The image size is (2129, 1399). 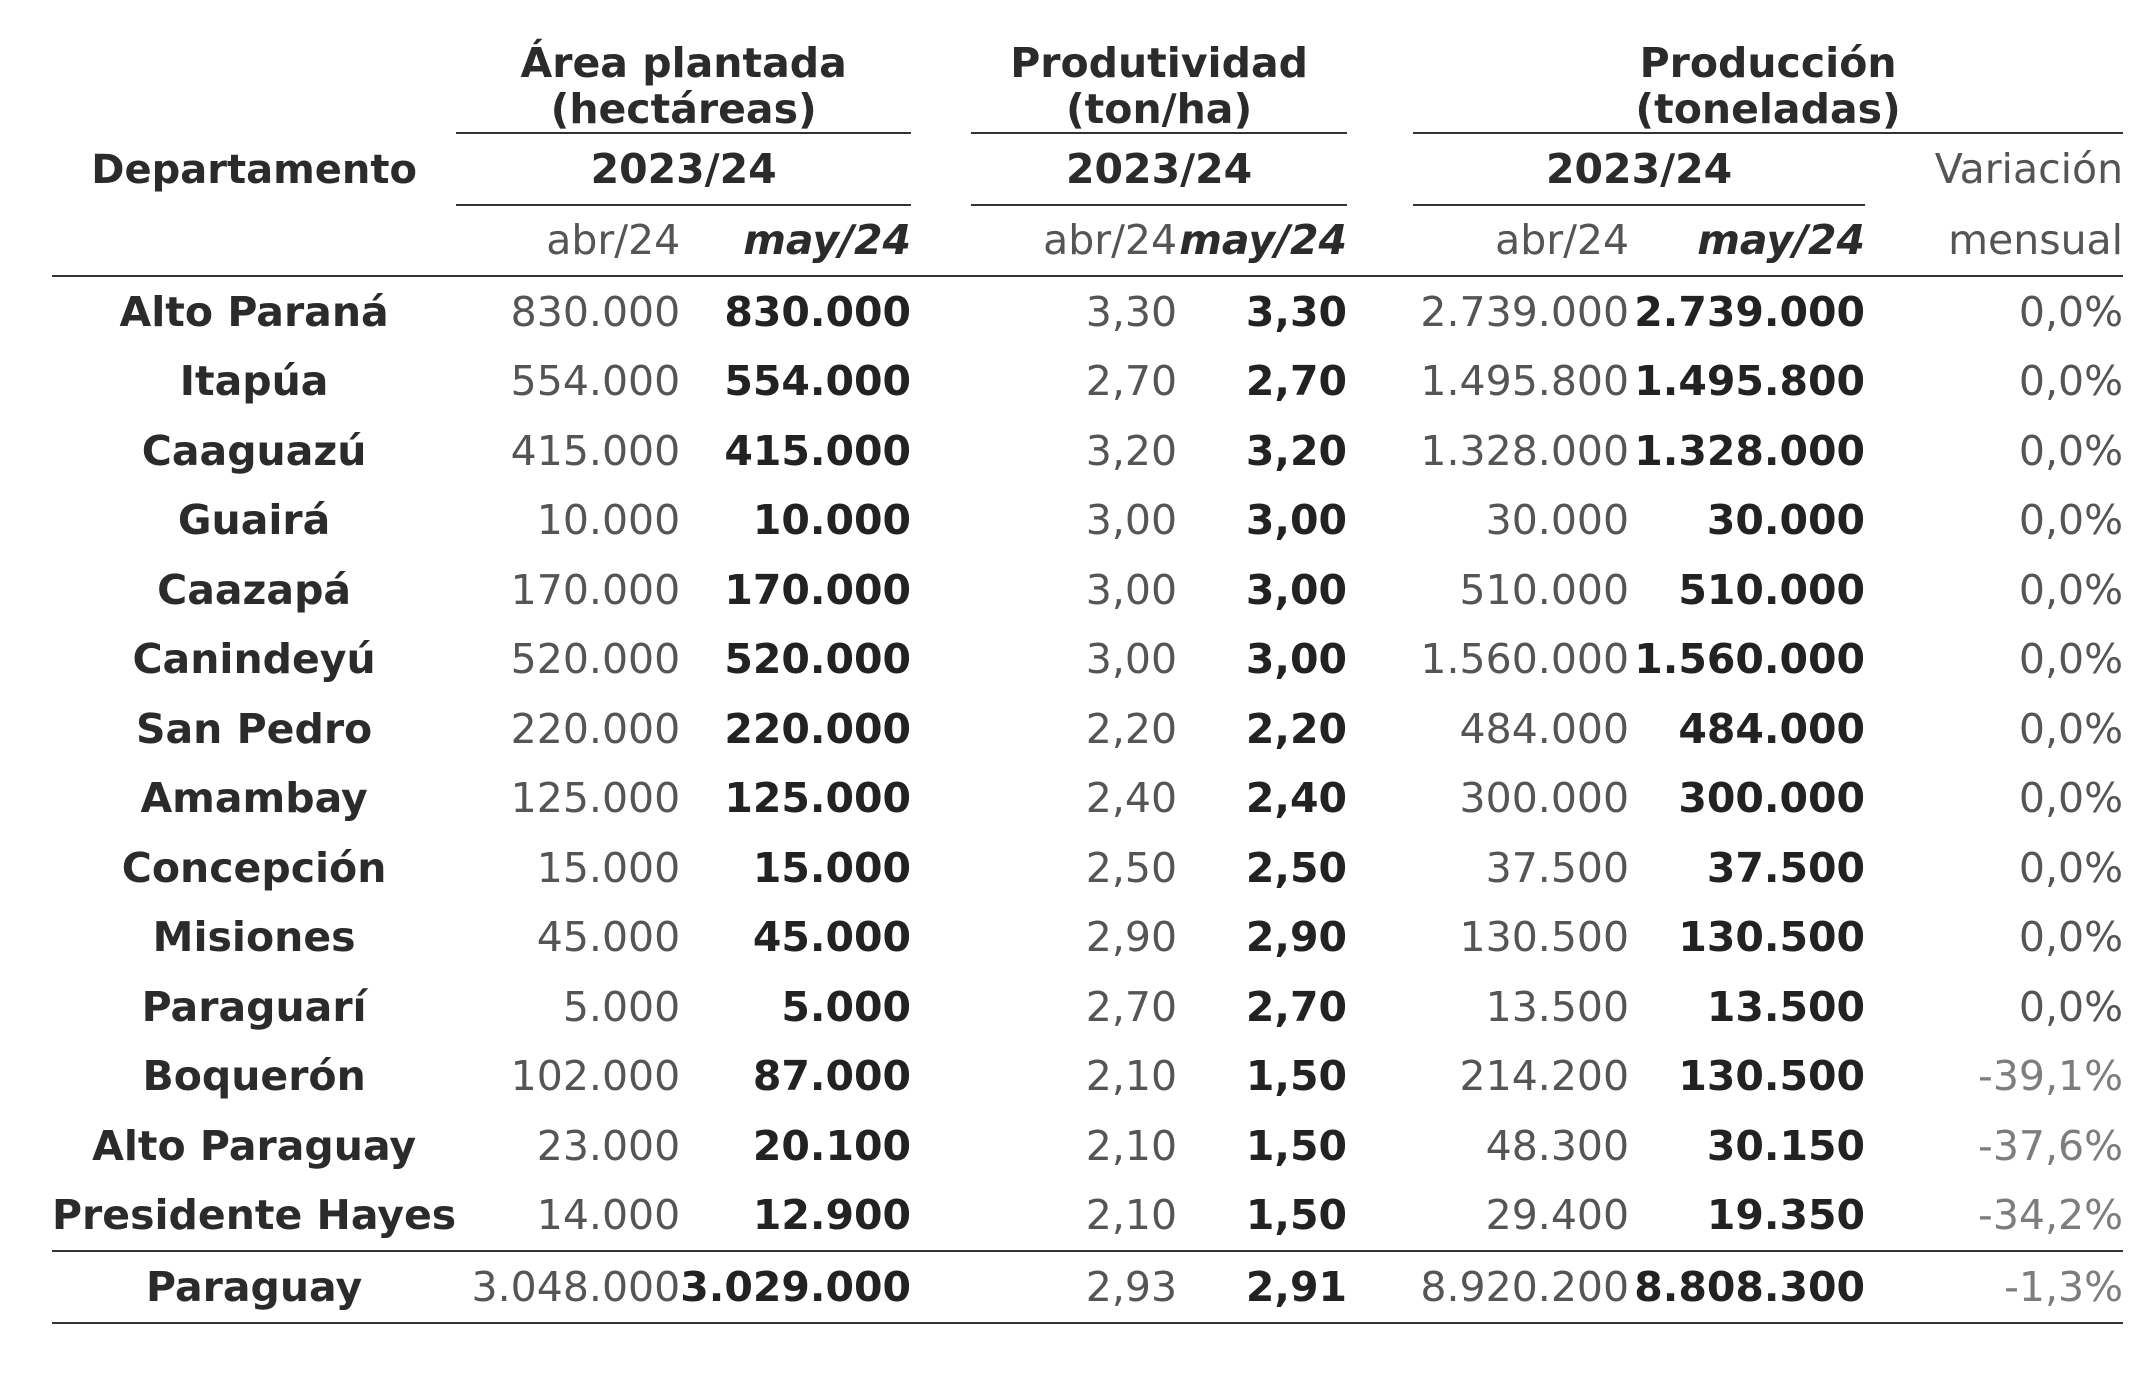 I want to click on table-cell-area-may: 10.000, so click(x=832, y=520).